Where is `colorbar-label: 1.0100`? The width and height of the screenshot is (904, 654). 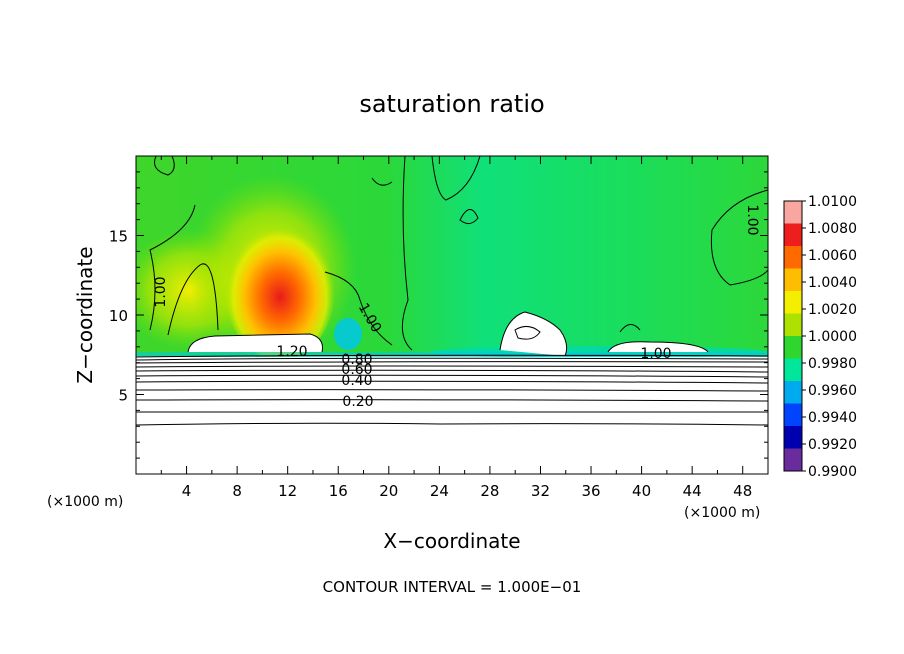
colorbar-label: 1.0100 is located at coordinates (832, 202).